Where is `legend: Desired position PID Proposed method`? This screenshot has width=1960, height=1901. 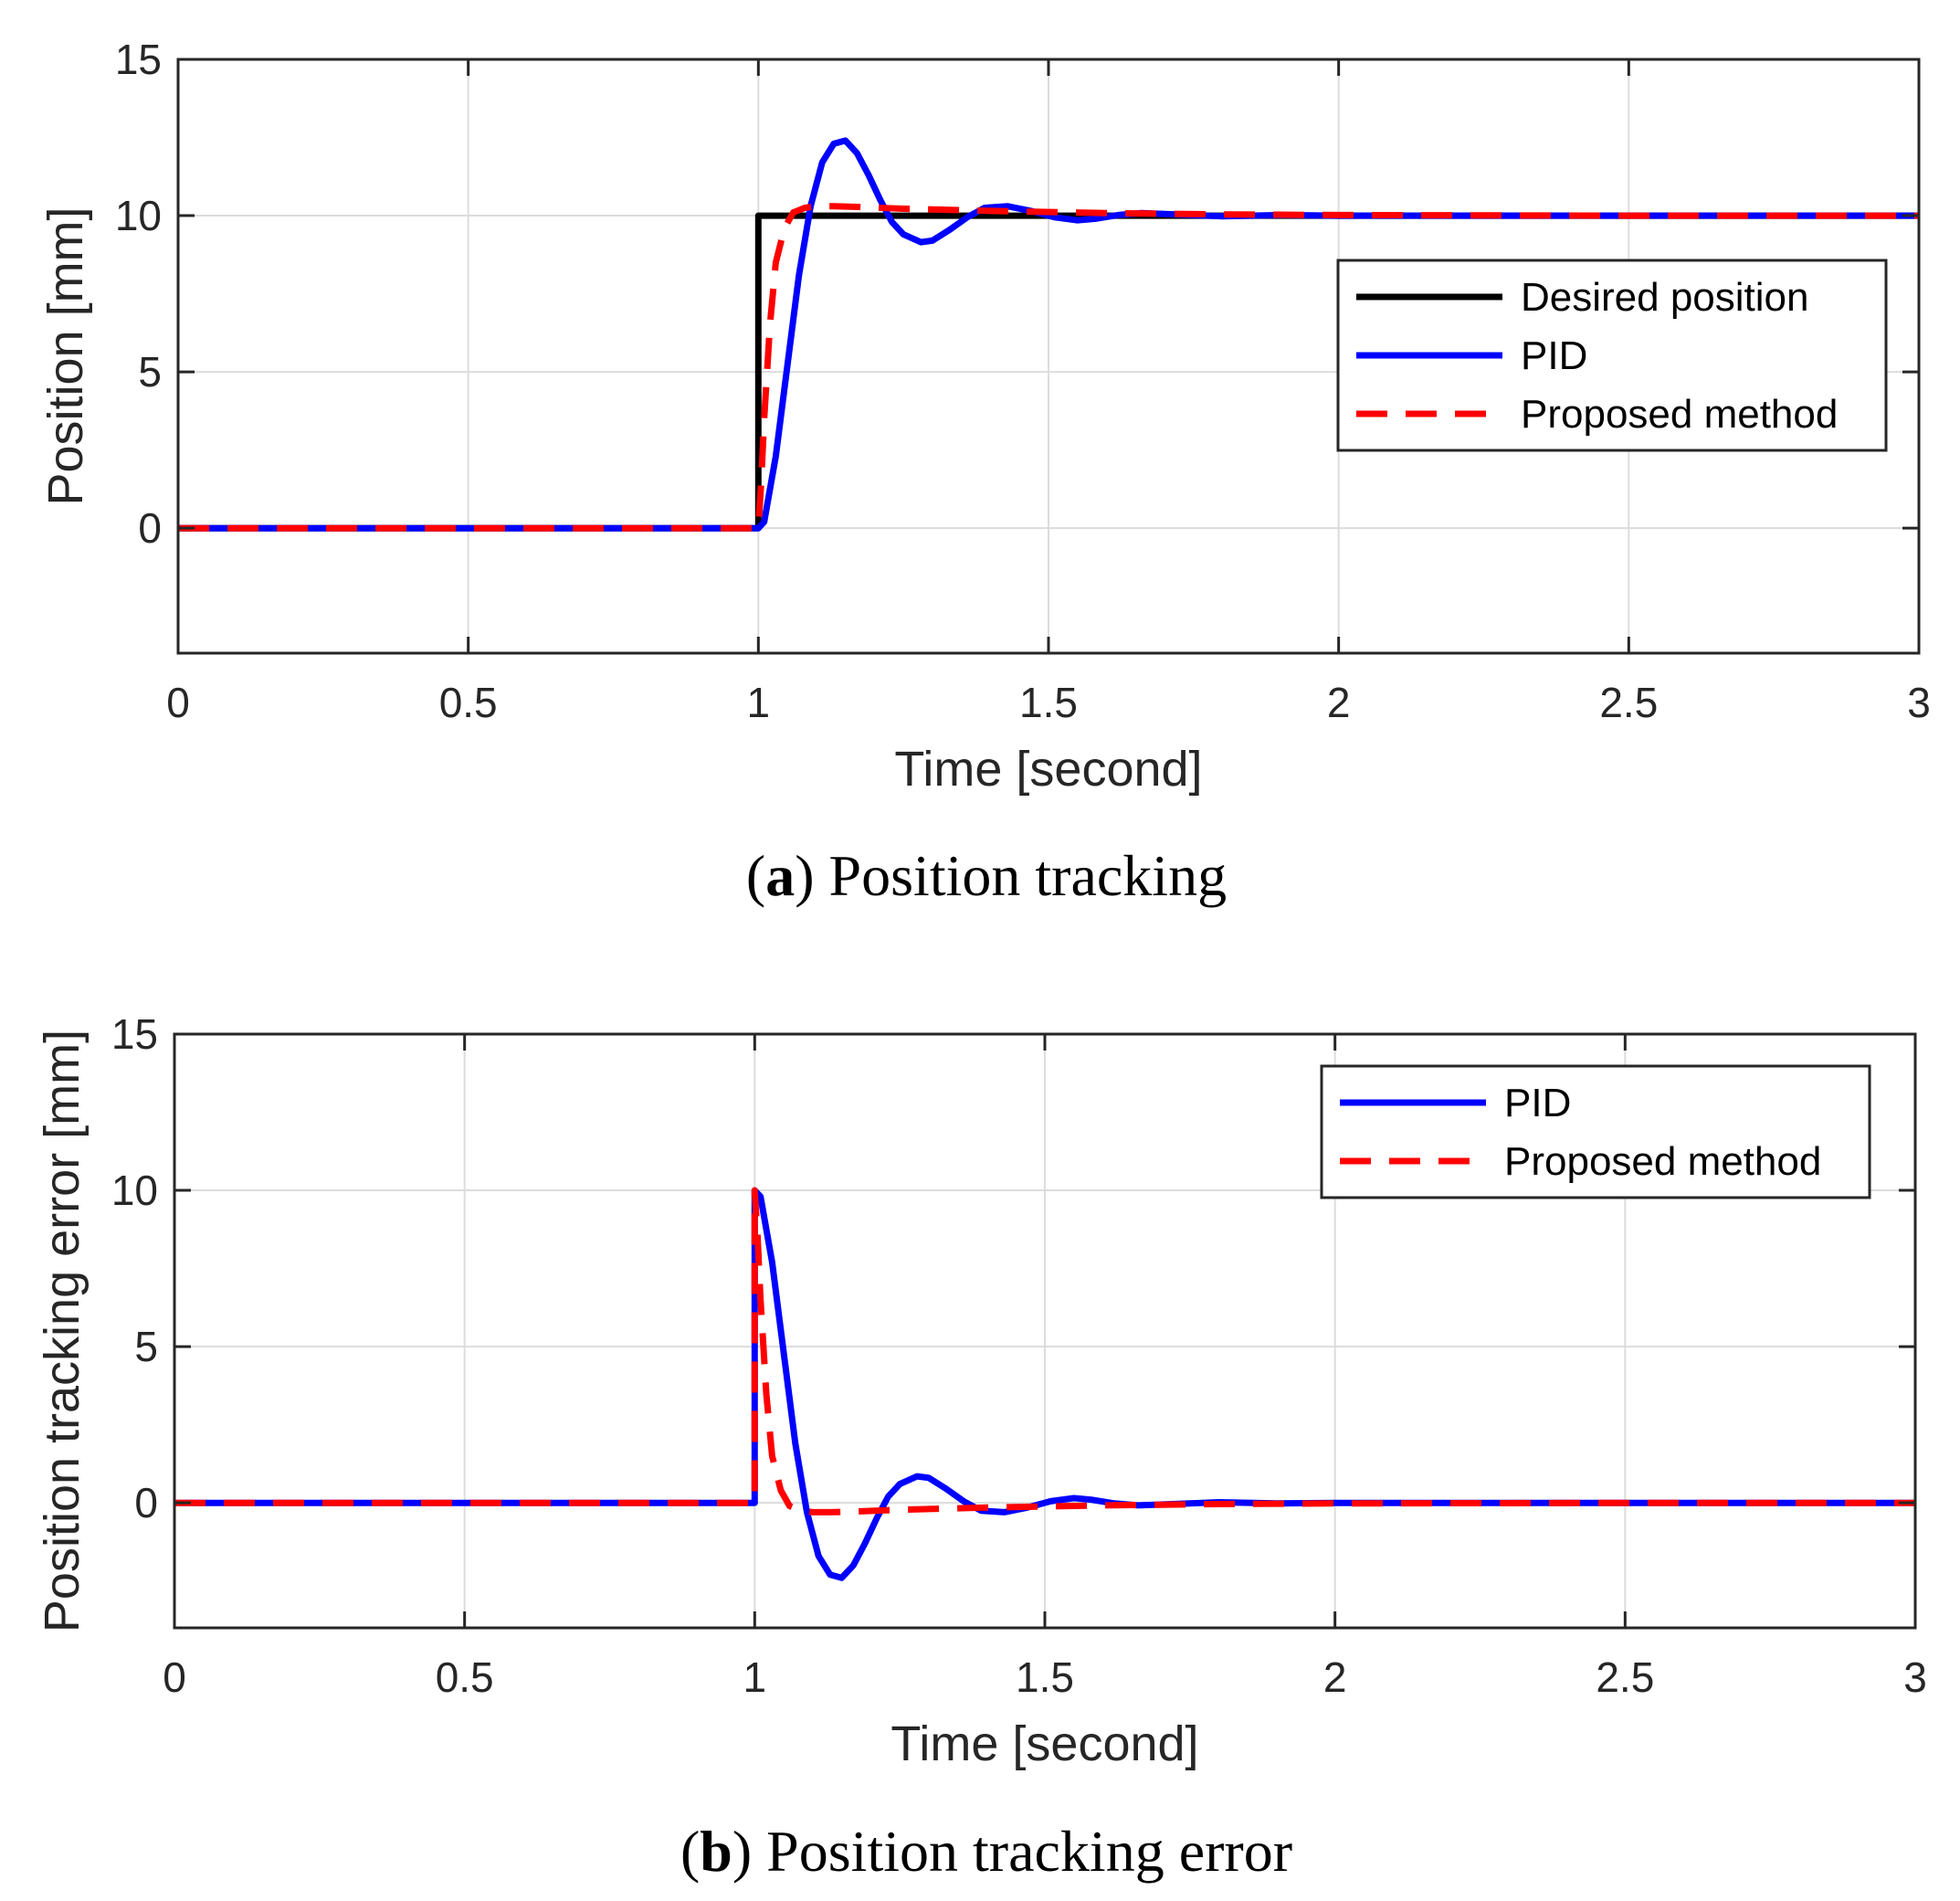
legend: Desired position PID Proposed method is located at coordinates (1612, 355).